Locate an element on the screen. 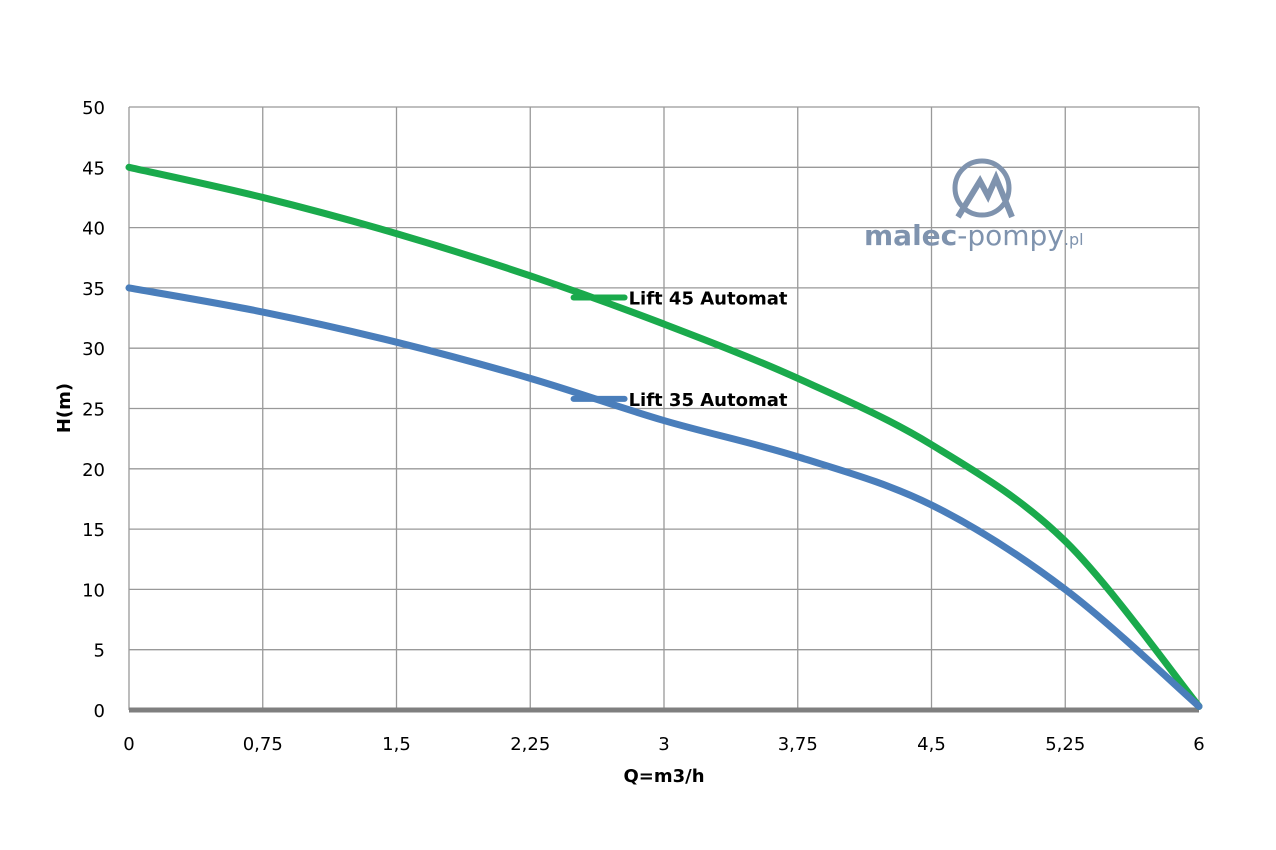 Image resolution: width=1276 pixels, height=850 pixels. y-tick-label: 10 is located at coordinates (93, 590).